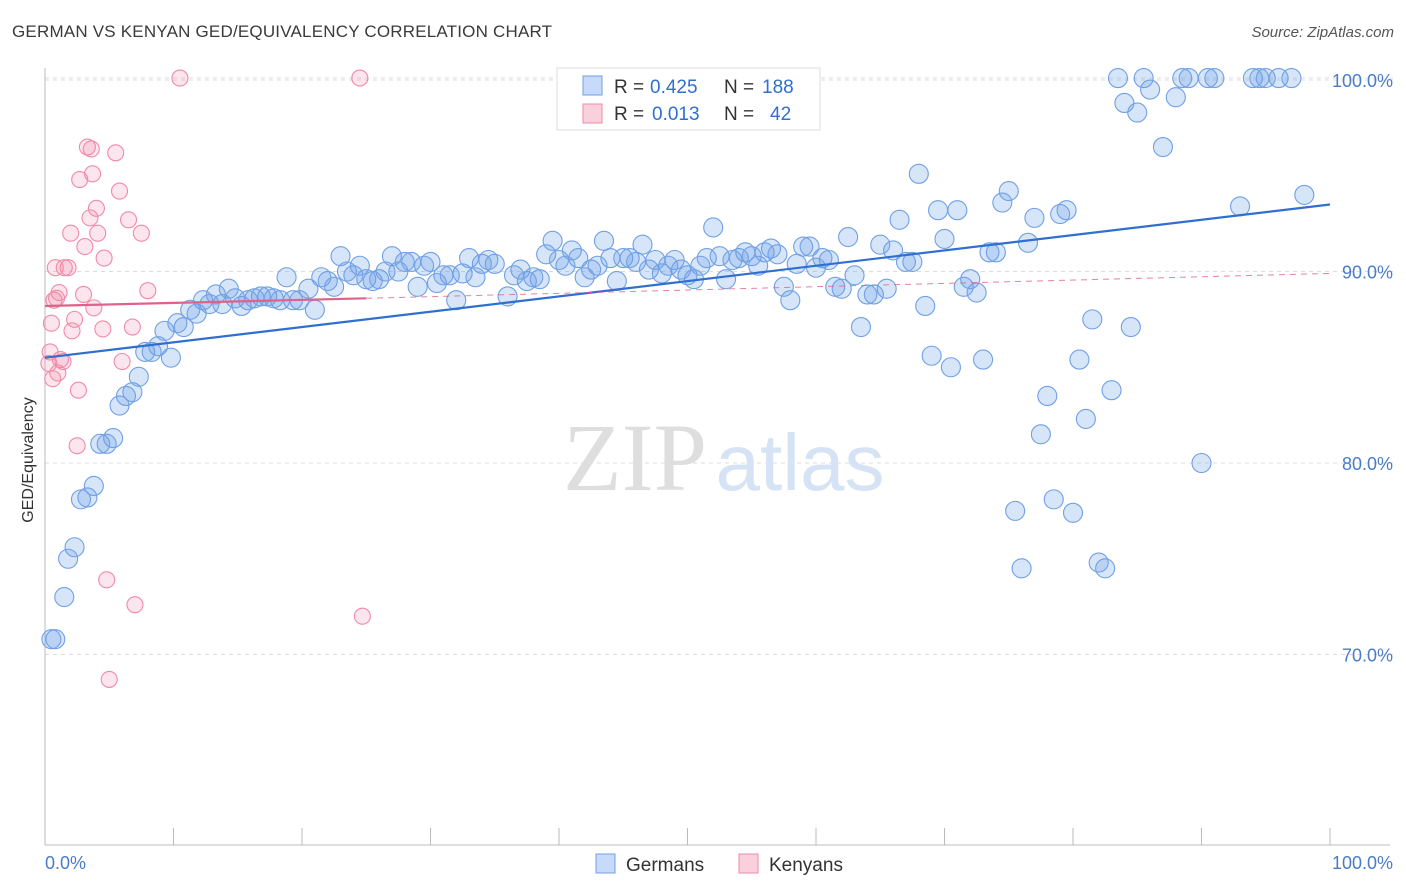  What do you see at coordinates (592, 85) in the screenshot?
I see `legend-swatch-germans` at bounding box center [592, 85].